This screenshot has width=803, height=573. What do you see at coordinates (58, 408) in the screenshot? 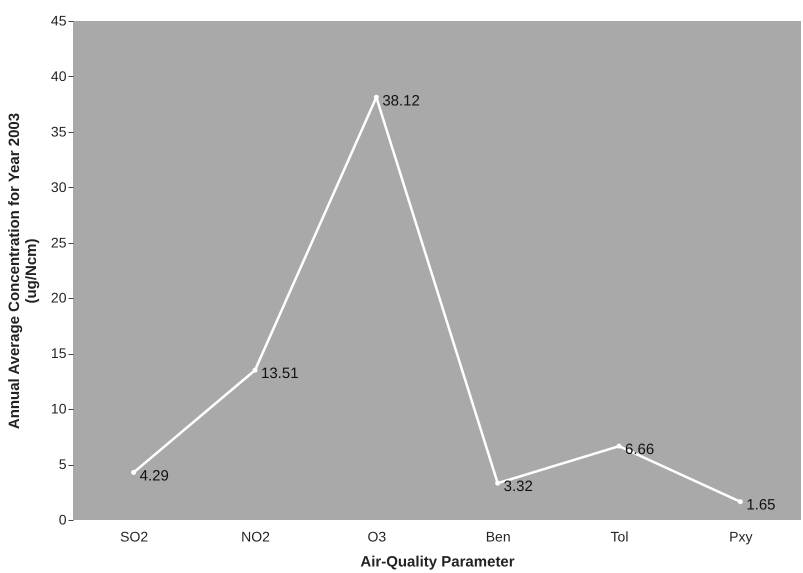
I see `y-tick-label: 10` at bounding box center [58, 408].